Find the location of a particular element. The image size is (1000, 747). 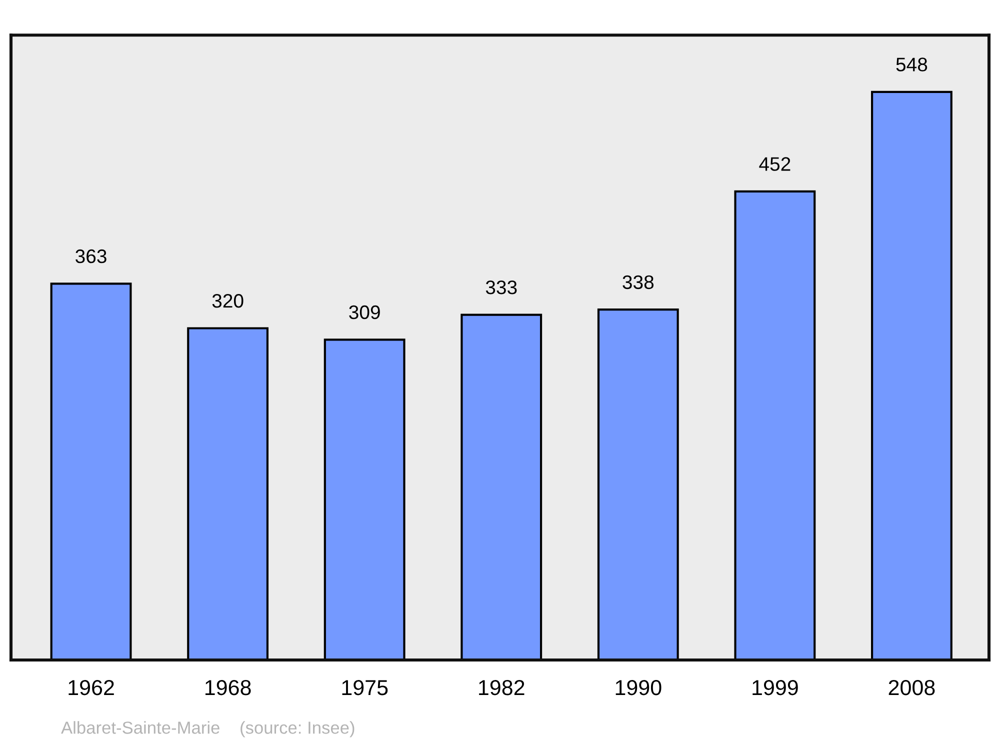

x-tick-label: 1962 is located at coordinates (91, 688).